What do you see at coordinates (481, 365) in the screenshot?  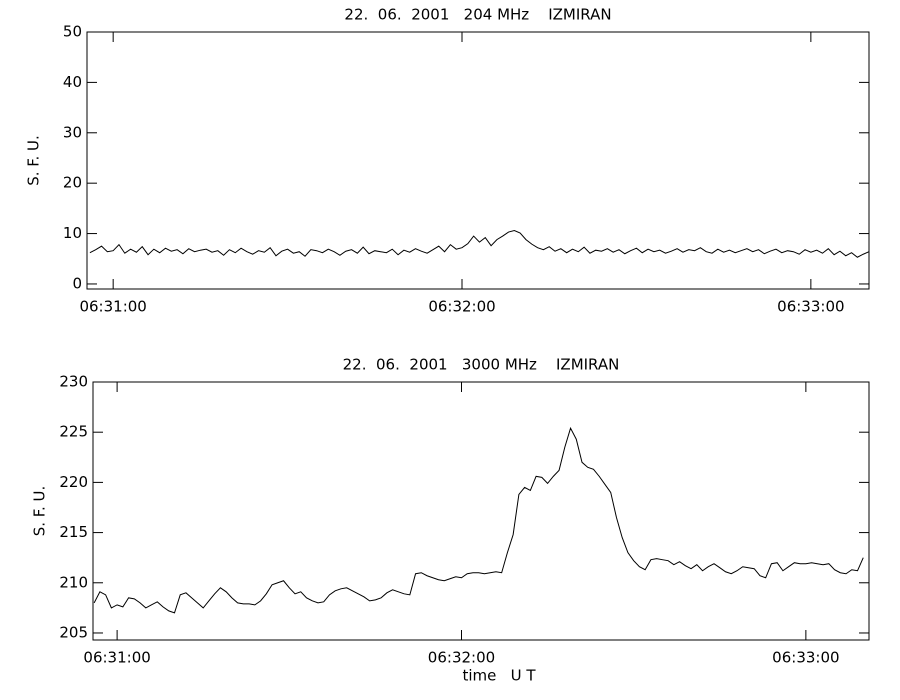 I see `chart-title: 22. 06. 2001 3000 MHz IZMIRAN` at bounding box center [481, 365].